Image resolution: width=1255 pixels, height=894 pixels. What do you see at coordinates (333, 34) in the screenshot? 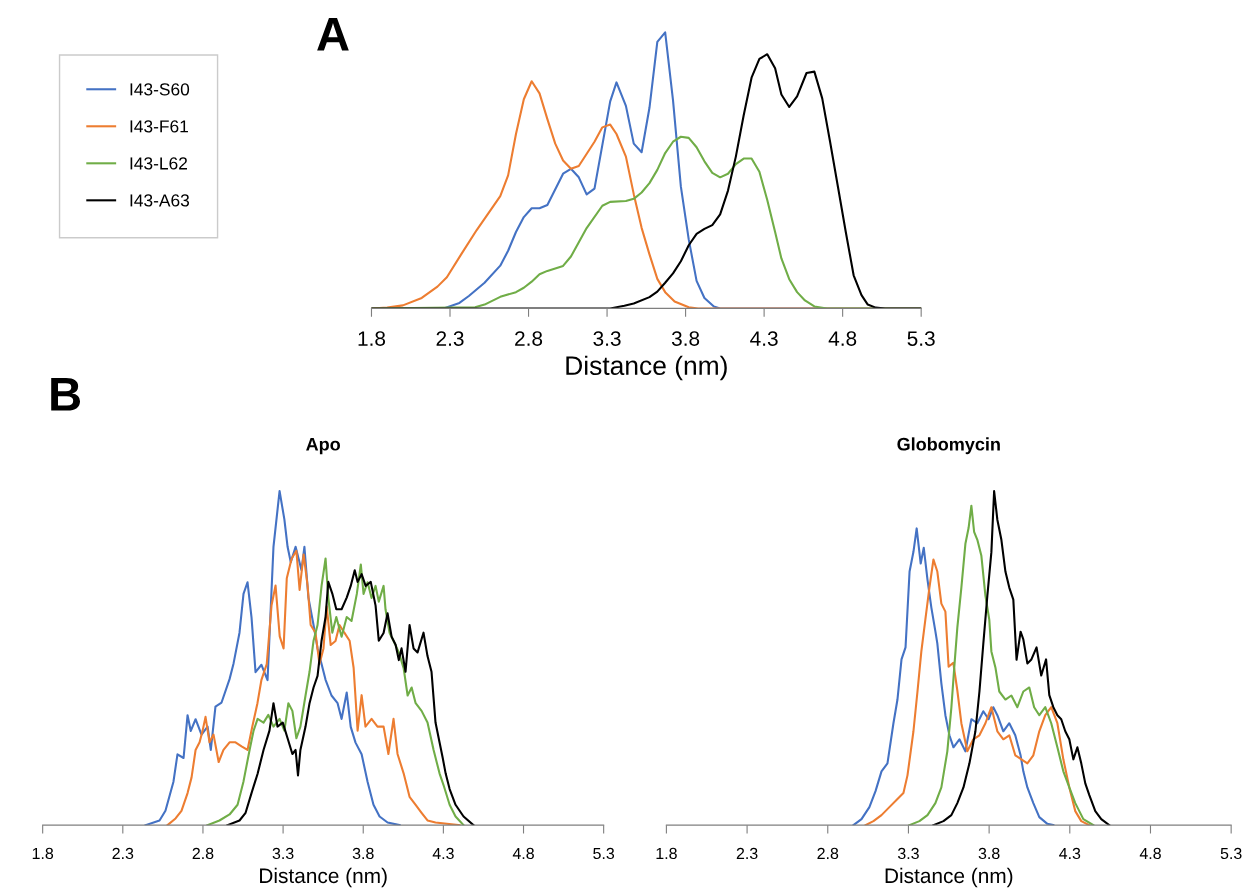
I see `text: A` at bounding box center [333, 34].